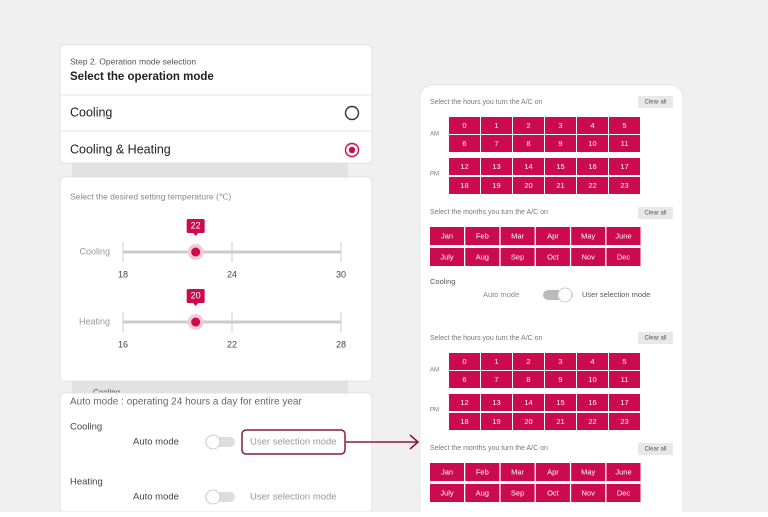  What do you see at coordinates (553, 492) in the screenshot?
I see `month-label: Oct` at bounding box center [553, 492].